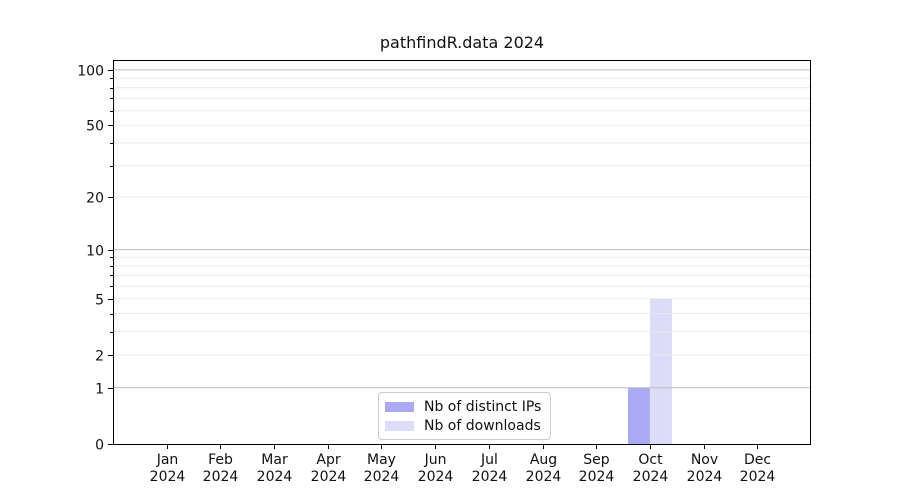 The width and height of the screenshot is (900, 500). What do you see at coordinates (221, 468) in the screenshot?
I see `x-tick-label: Feb 2024` at bounding box center [221, 468].